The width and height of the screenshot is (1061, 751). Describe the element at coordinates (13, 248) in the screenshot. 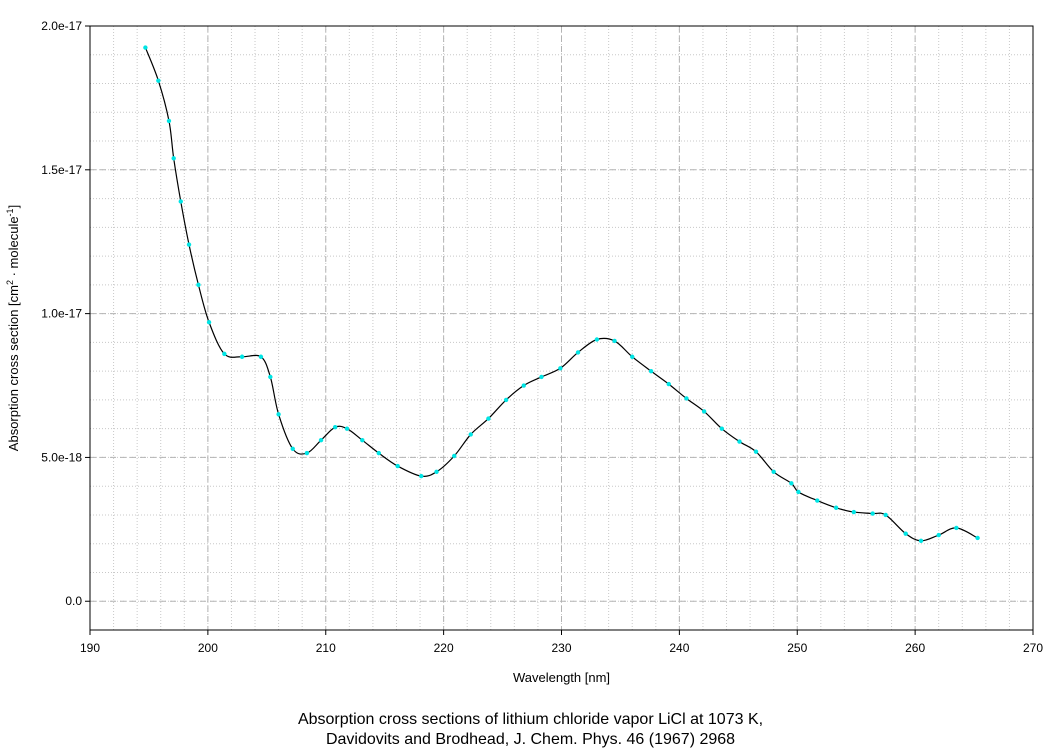

I see `y-axis-title-part: · molecule` at that location.